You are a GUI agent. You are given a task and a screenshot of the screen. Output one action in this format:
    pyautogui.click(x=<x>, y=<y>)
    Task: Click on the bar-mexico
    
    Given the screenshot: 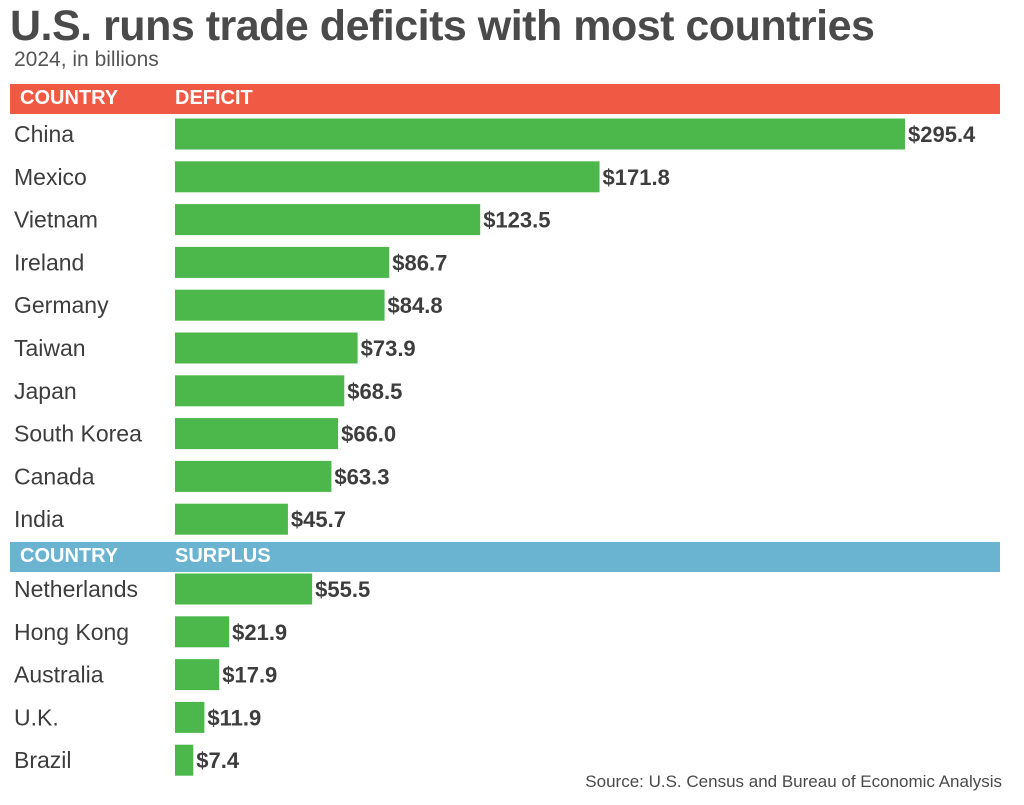 What is the action you would take?
    pyautogui.click(x=387, y=177)
    